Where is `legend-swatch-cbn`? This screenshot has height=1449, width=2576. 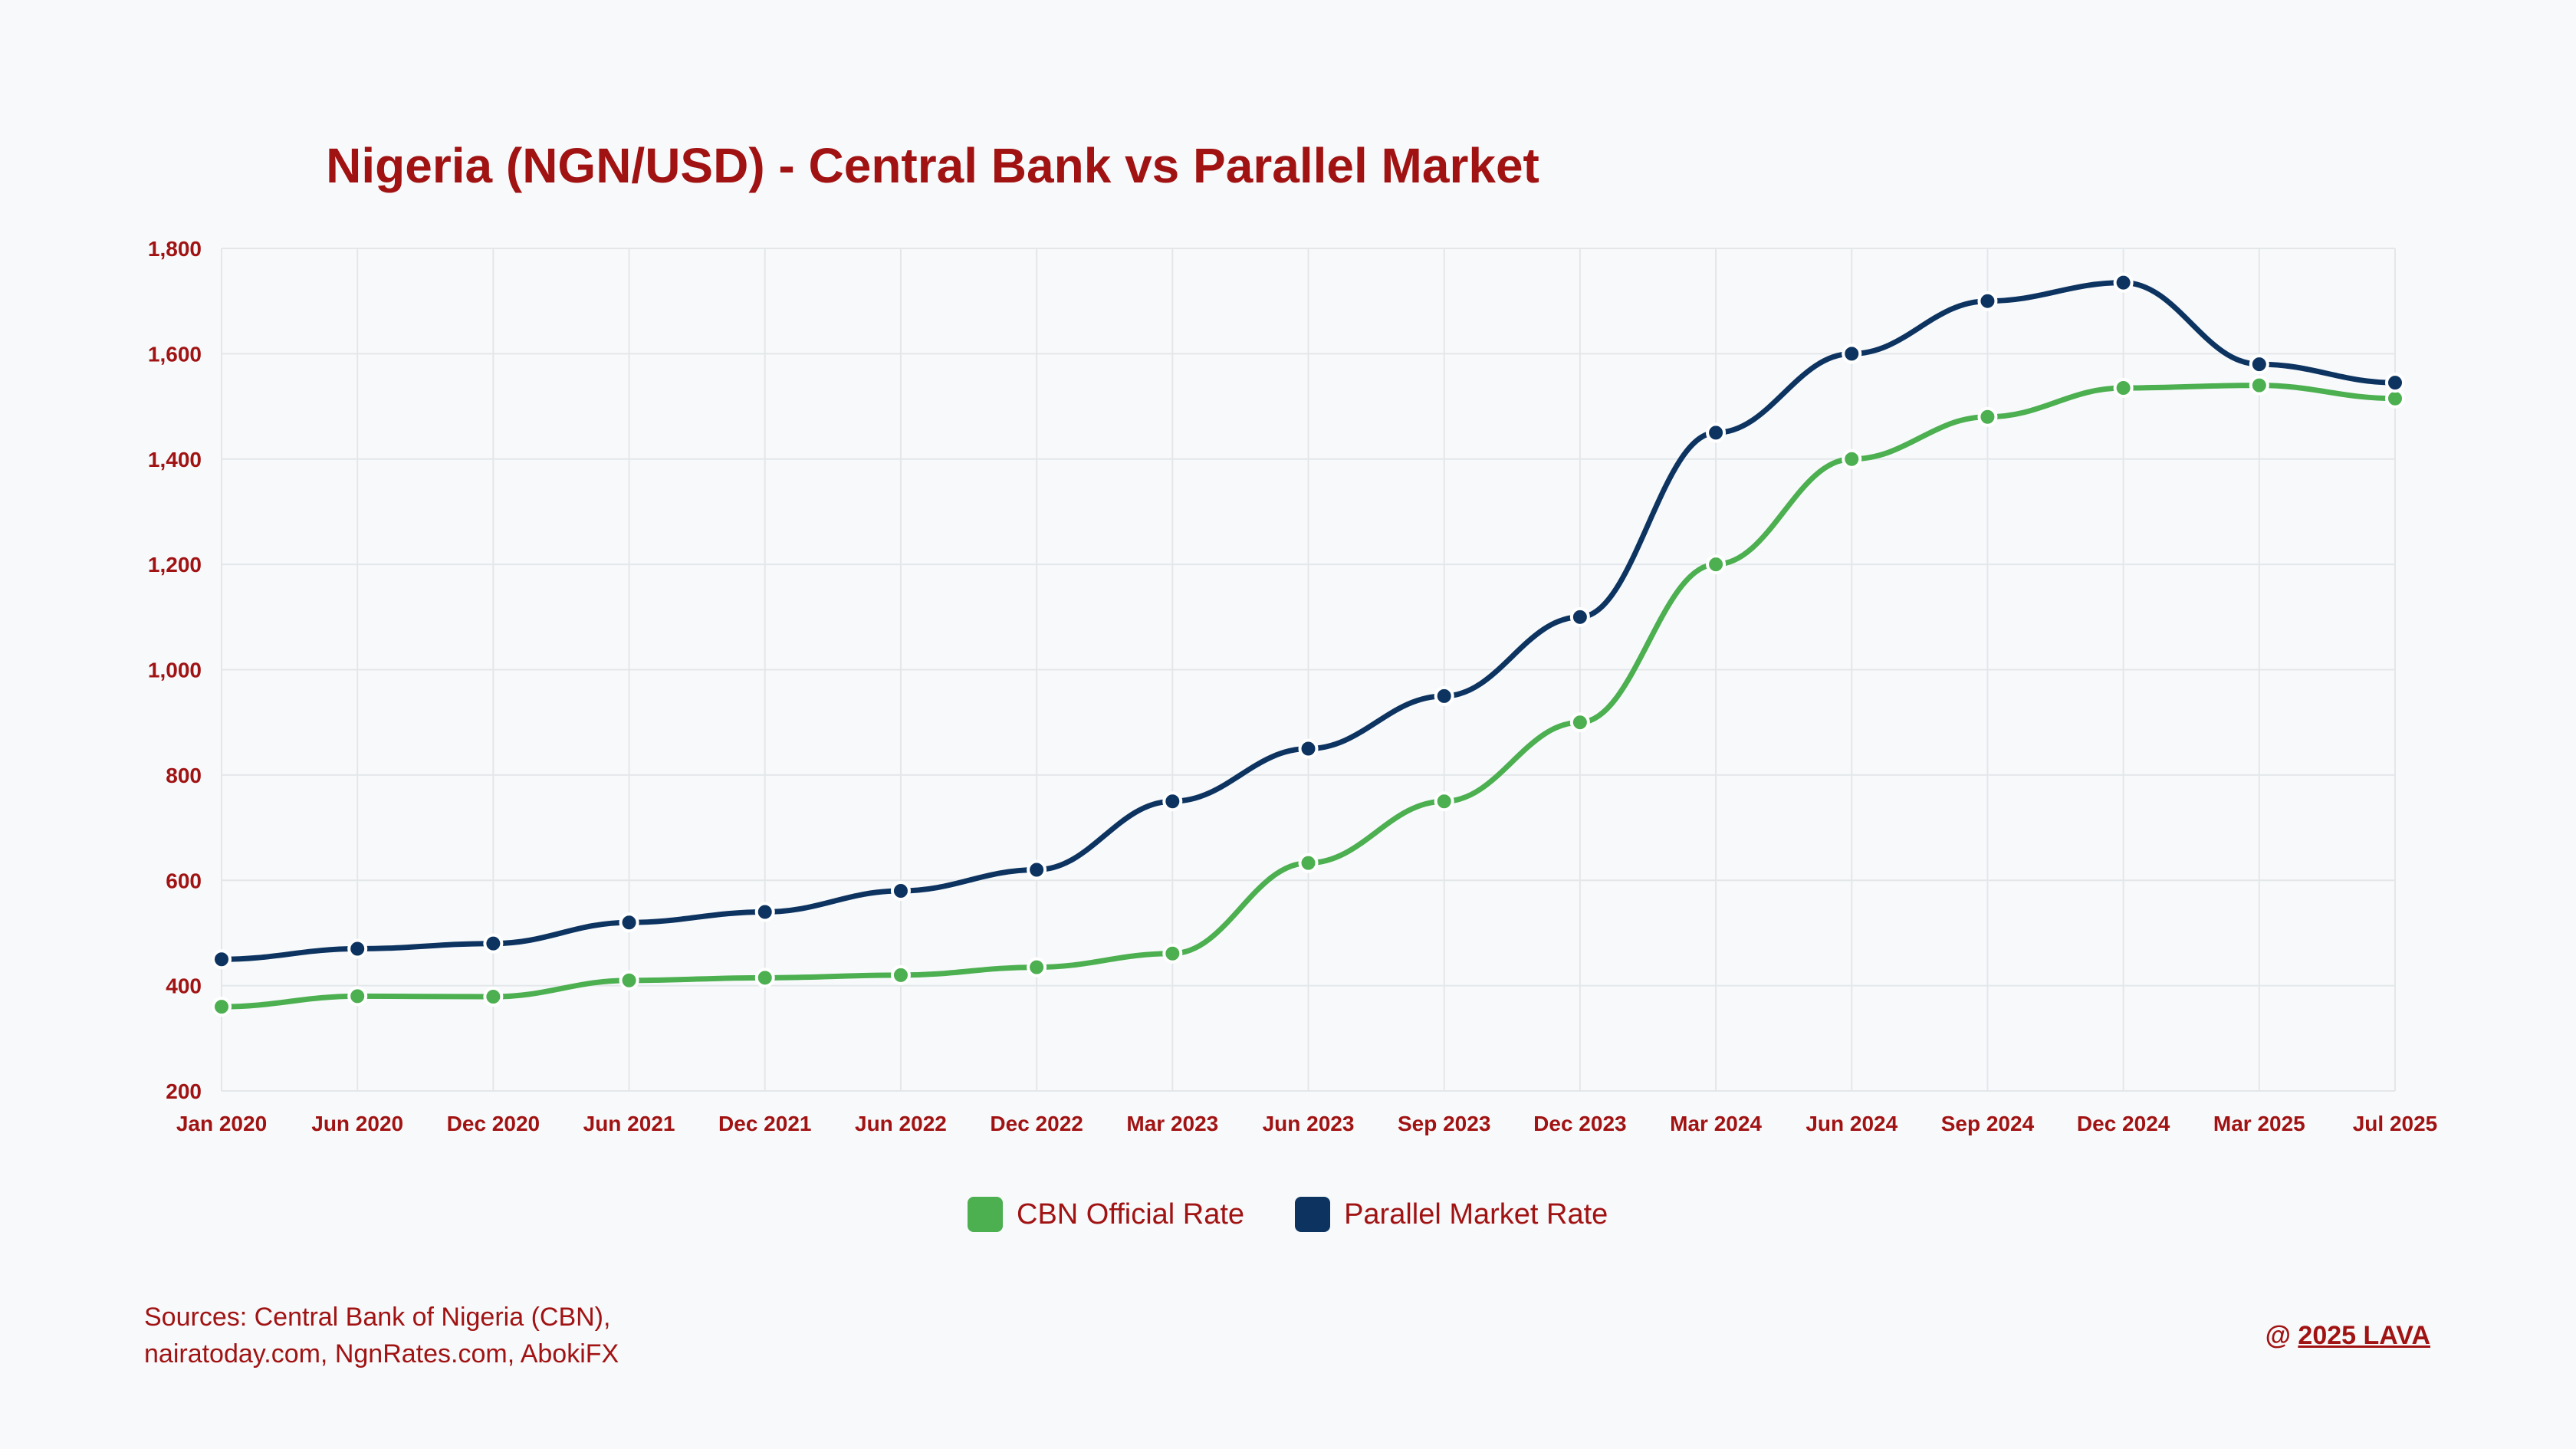
legend-swatch-cbn is located at coordinates (986, 1215).